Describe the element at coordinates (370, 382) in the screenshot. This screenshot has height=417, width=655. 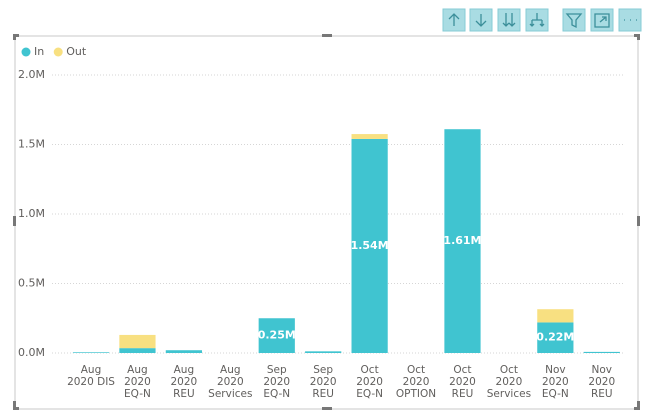
I see `x-tick-label: Oct 2020 EQ-N` at that location.